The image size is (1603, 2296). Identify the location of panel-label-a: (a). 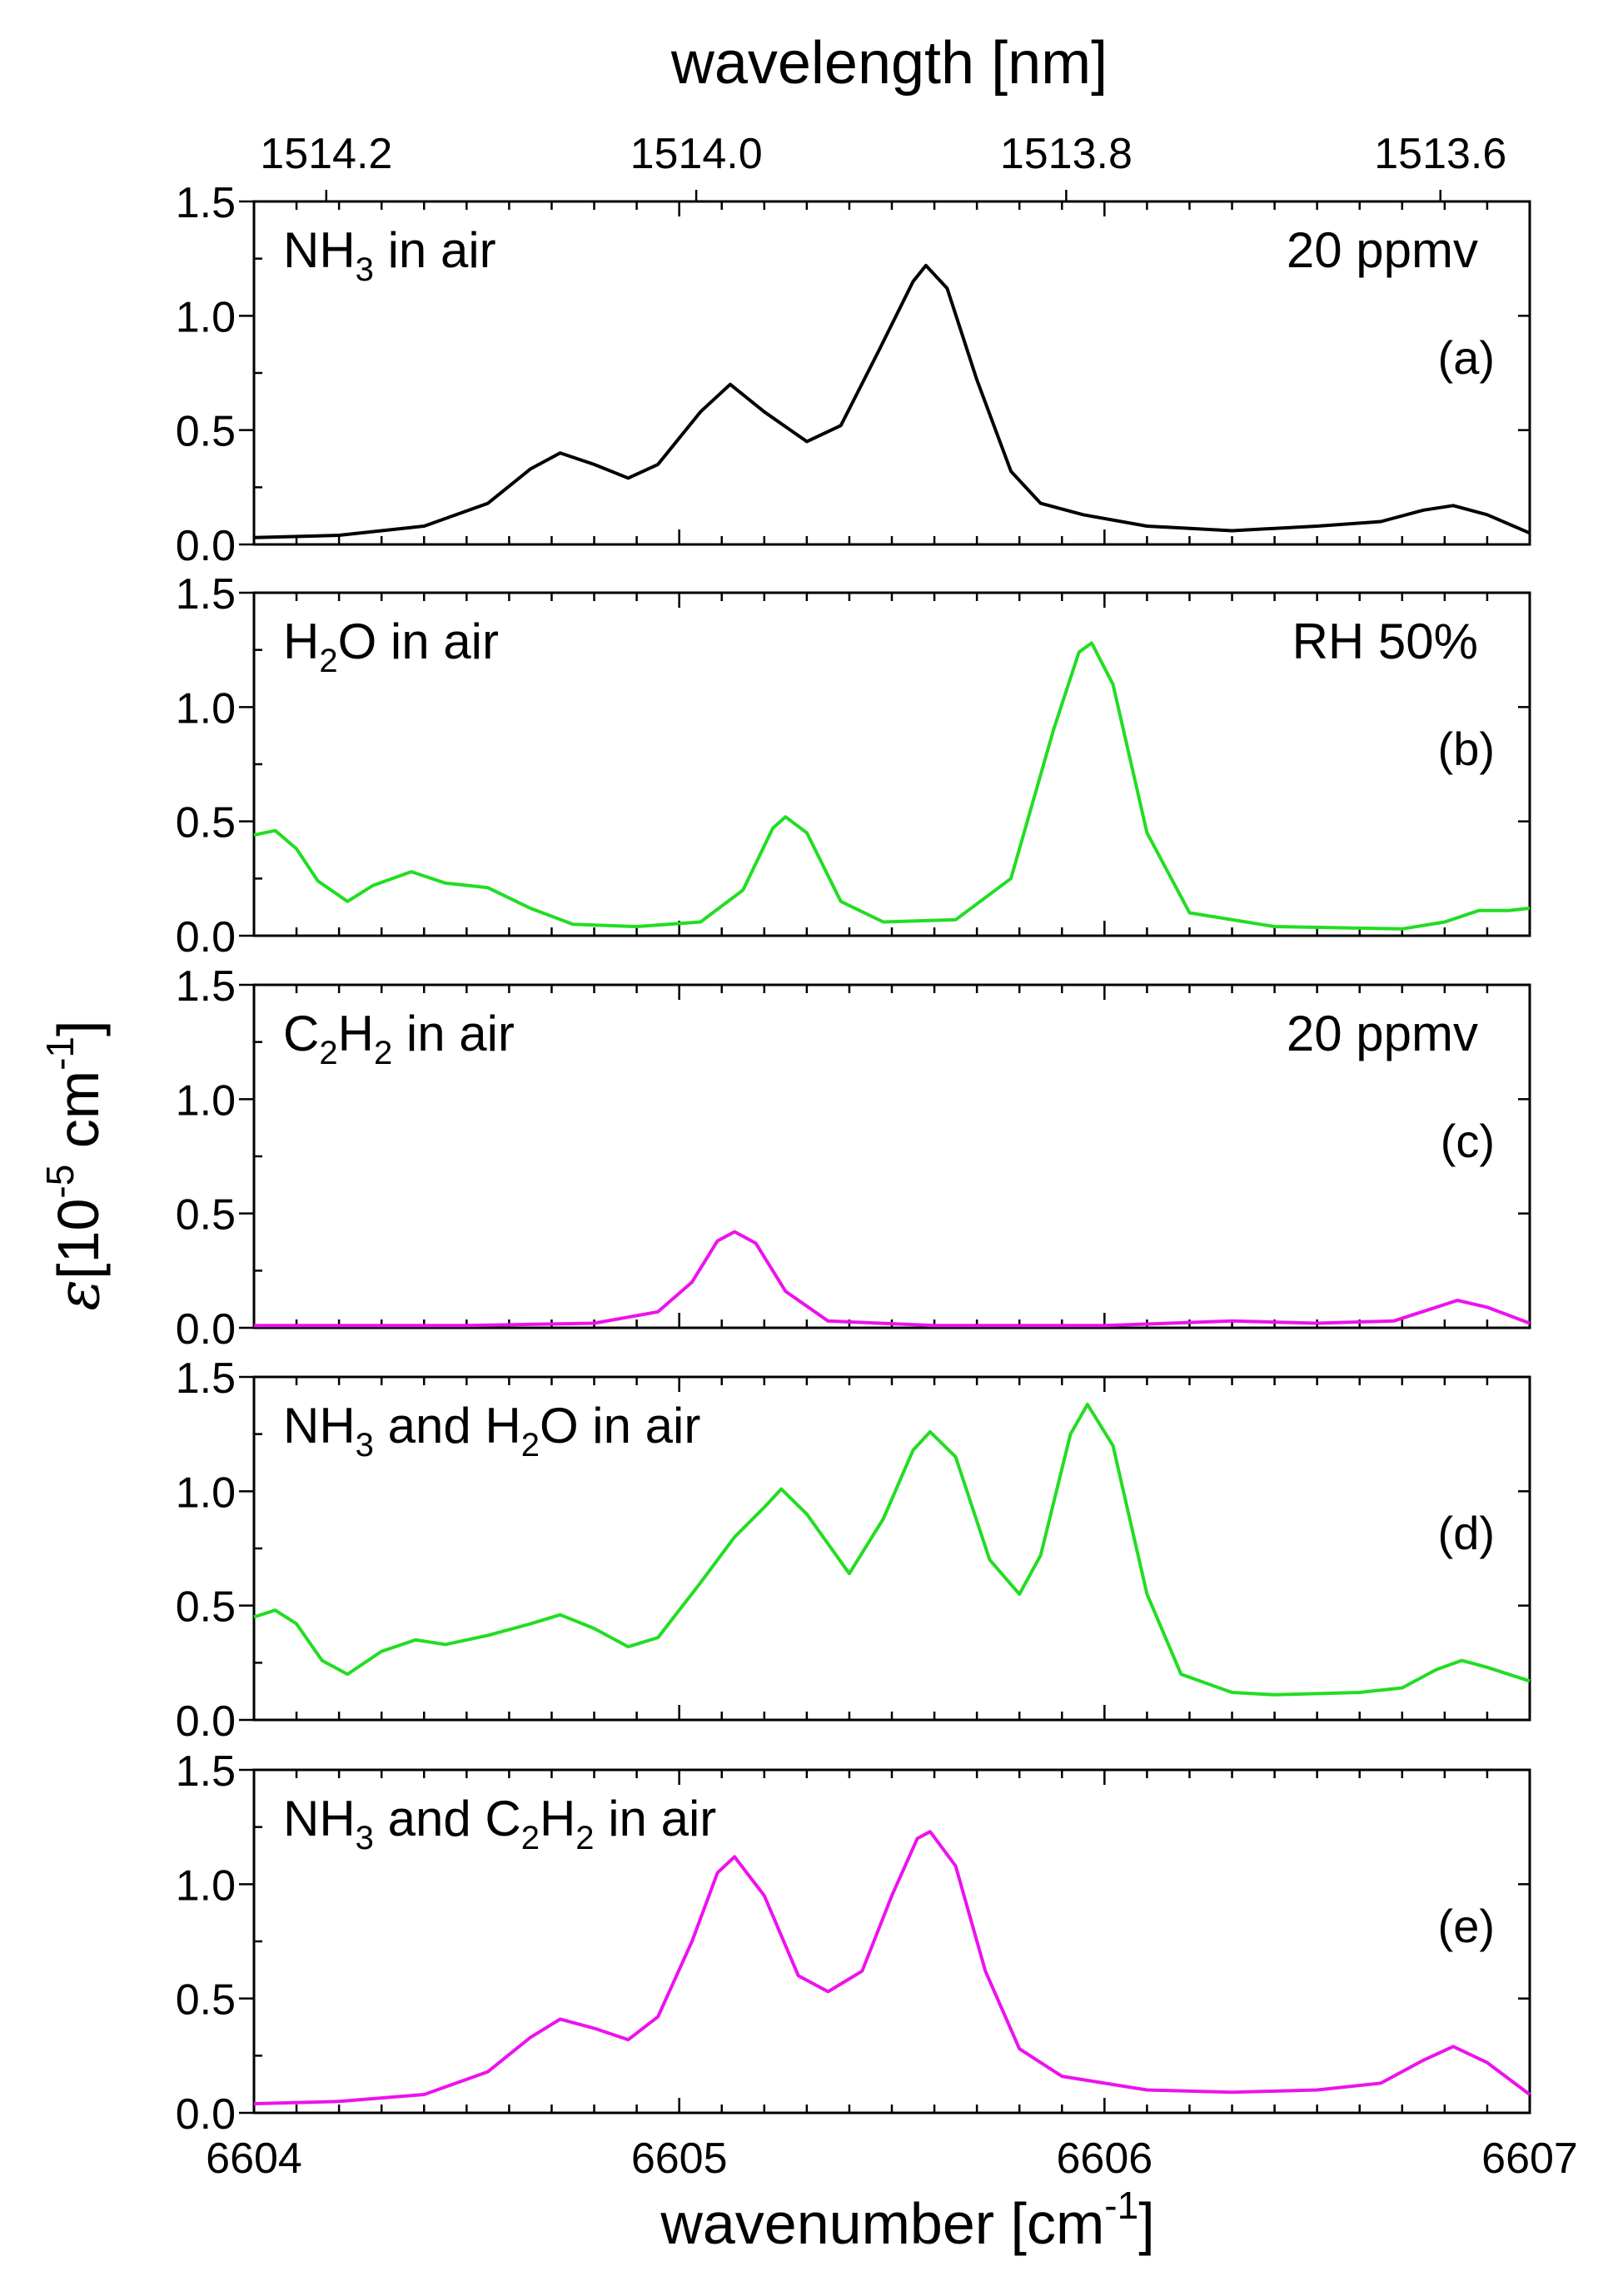
(1467, 357).